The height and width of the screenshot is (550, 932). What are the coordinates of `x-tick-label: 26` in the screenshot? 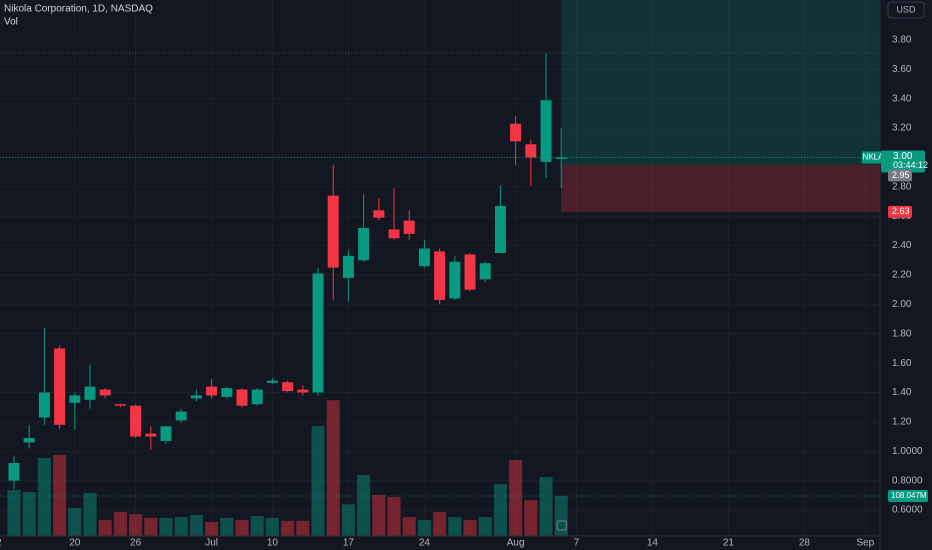 It's located at (136, 543).